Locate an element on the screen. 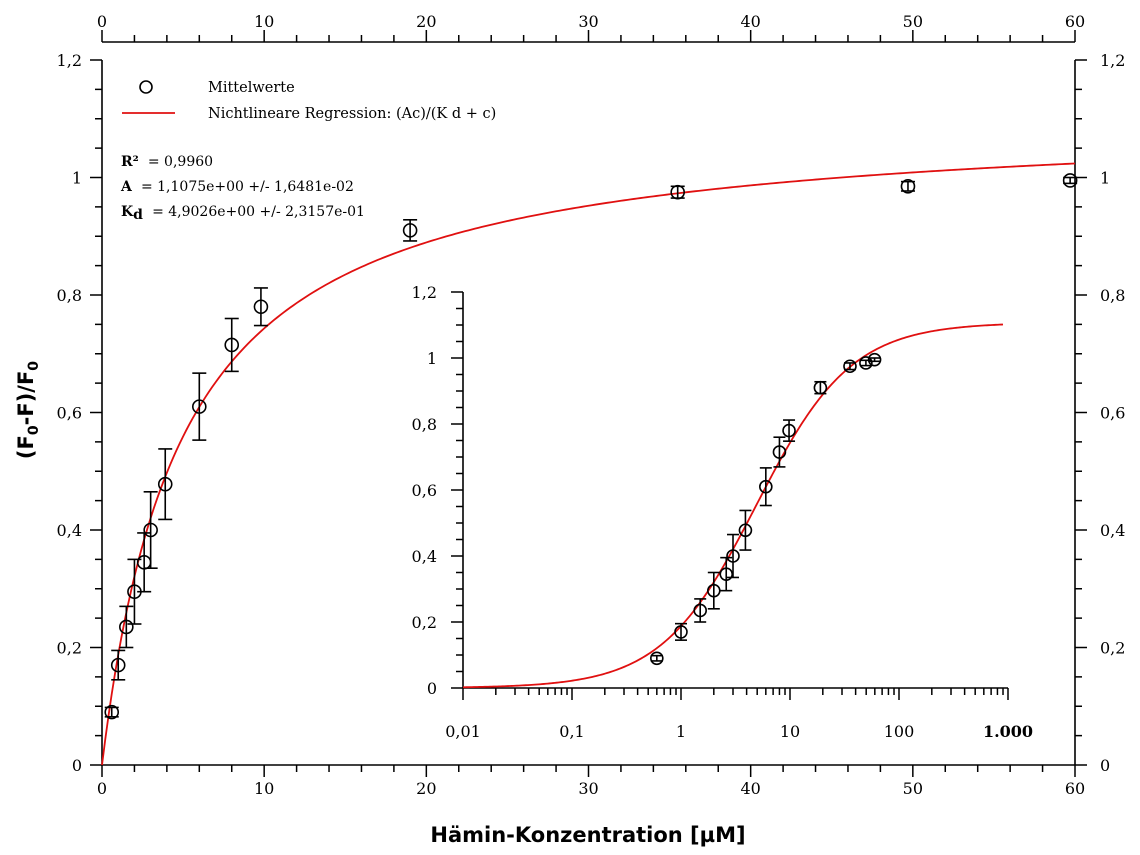 The image size is (1140, 855). y-tick-label-right: 1 is located at coordinates (1105, 178).